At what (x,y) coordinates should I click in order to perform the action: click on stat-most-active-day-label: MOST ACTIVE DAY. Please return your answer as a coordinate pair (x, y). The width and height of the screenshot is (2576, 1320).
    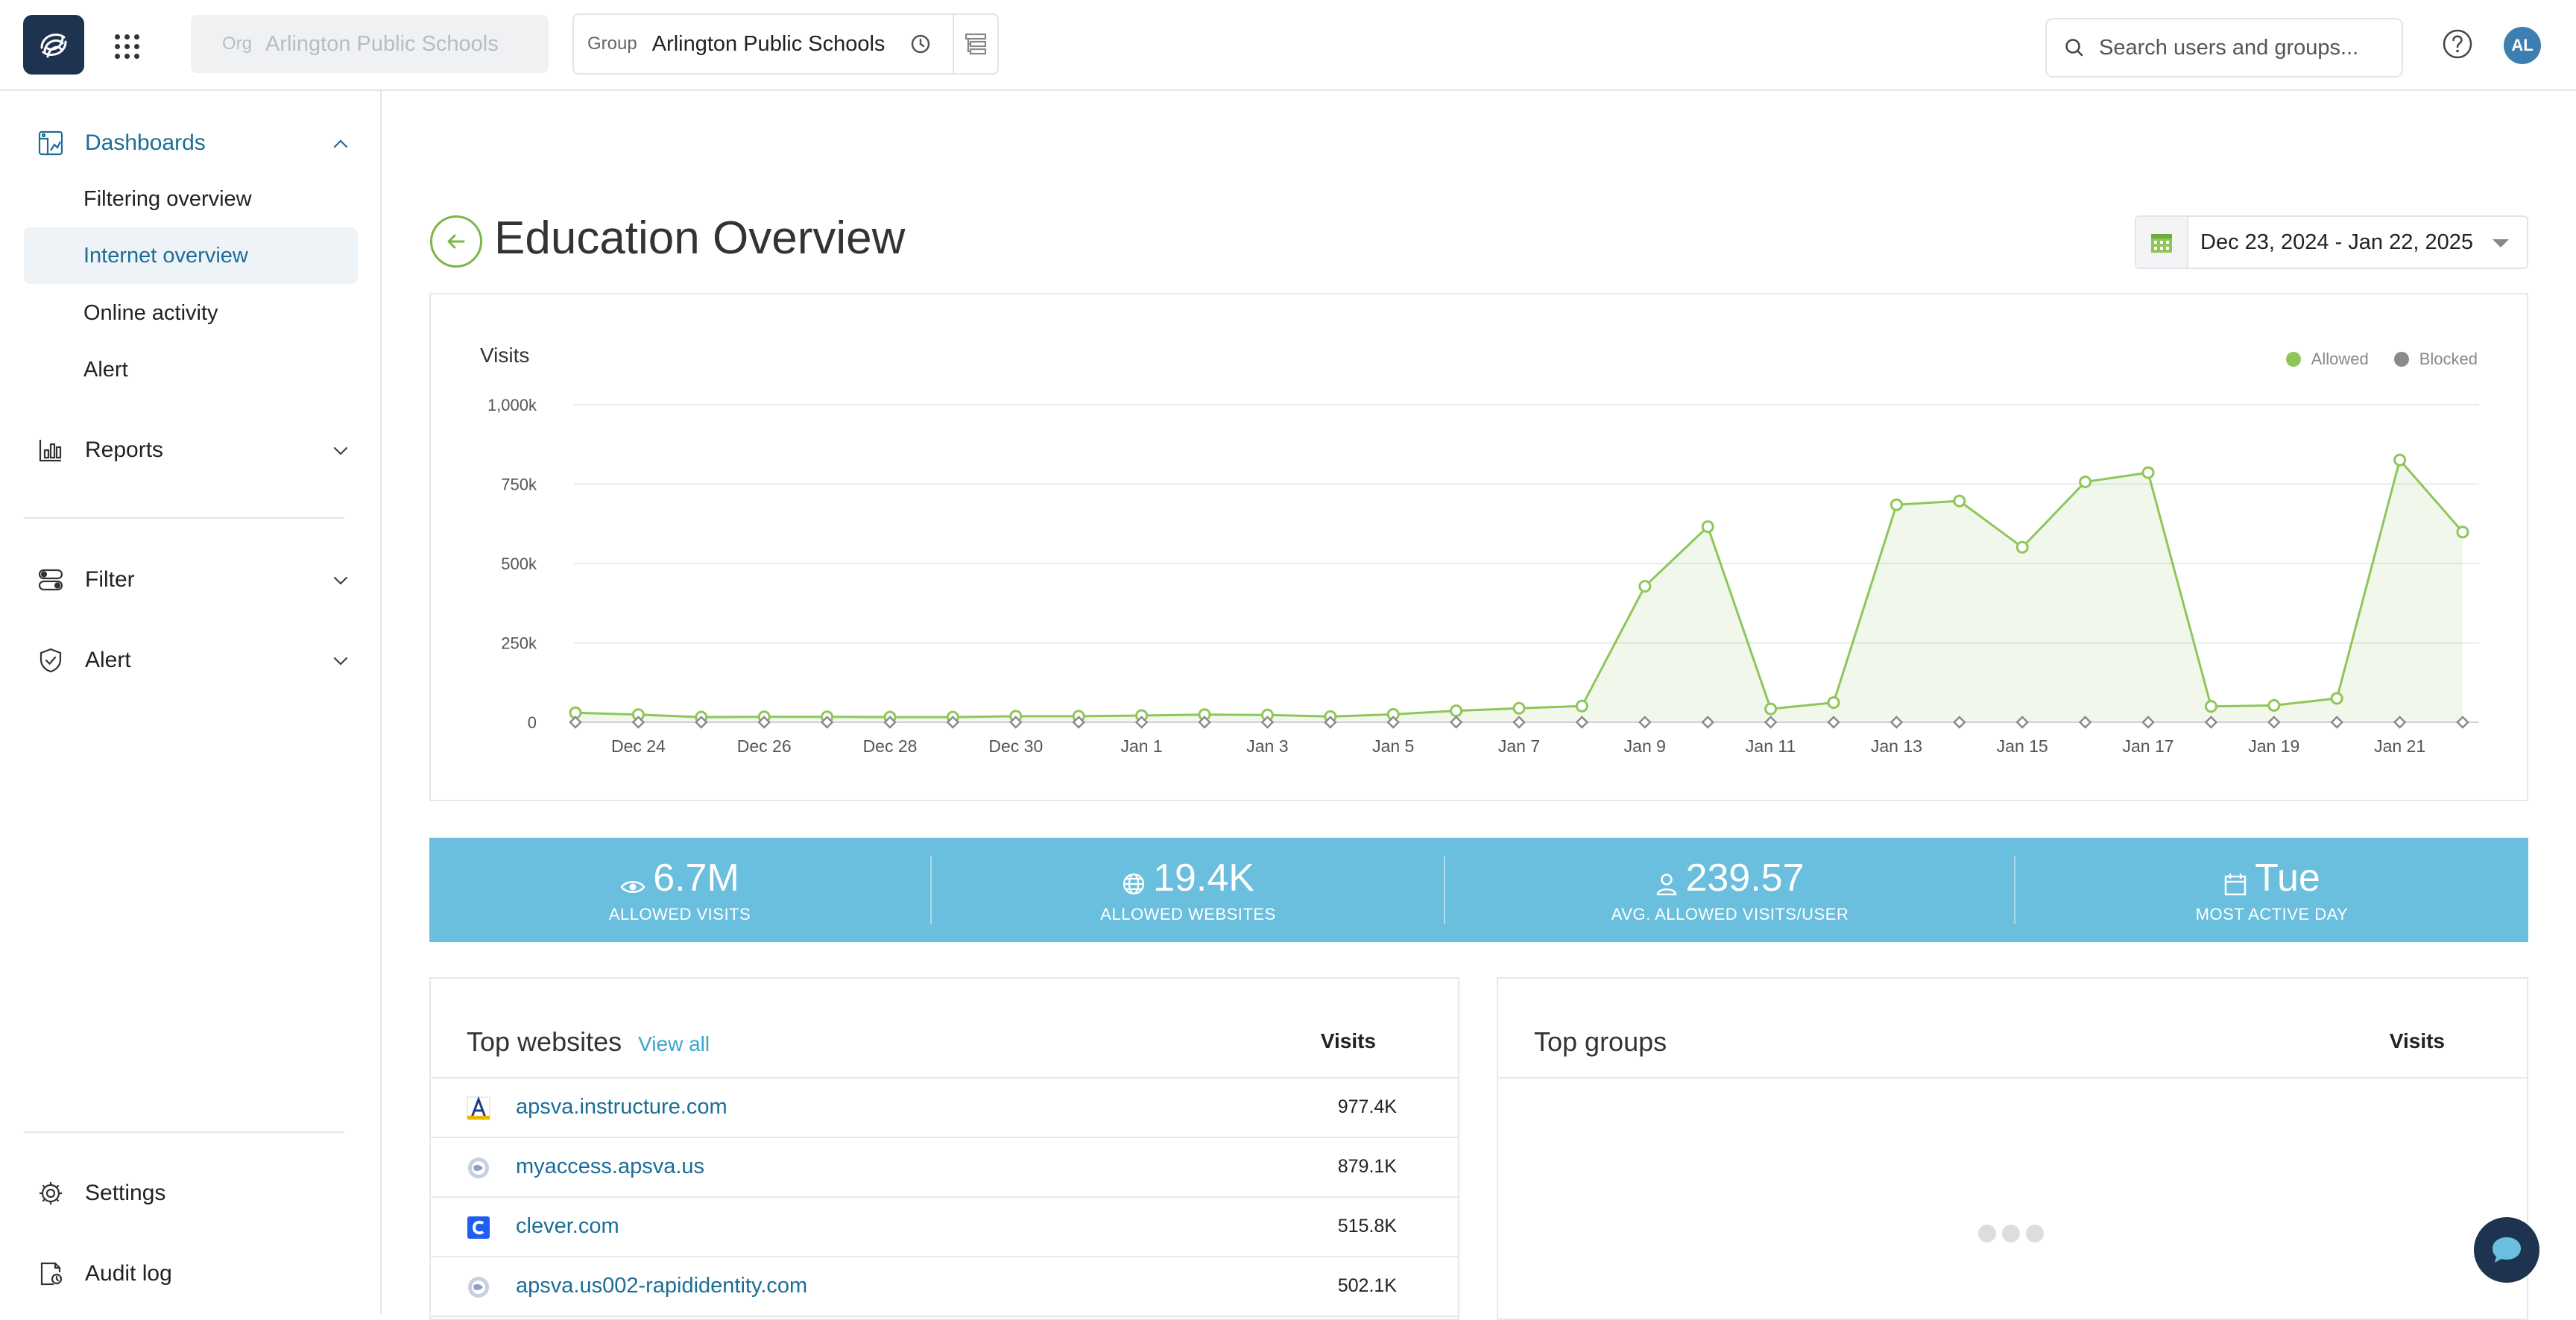
    Looking at the image, I should click on (2272, 914).